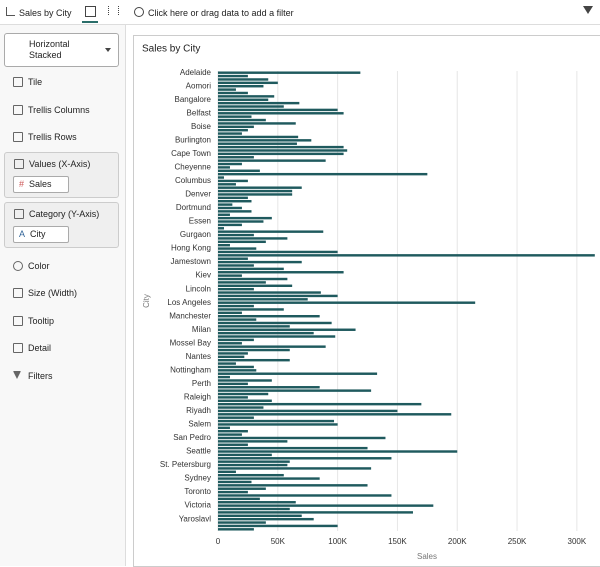 This screenshot has width=600, height=567. I want to click on panel-item: Detail, so click(32, 348).